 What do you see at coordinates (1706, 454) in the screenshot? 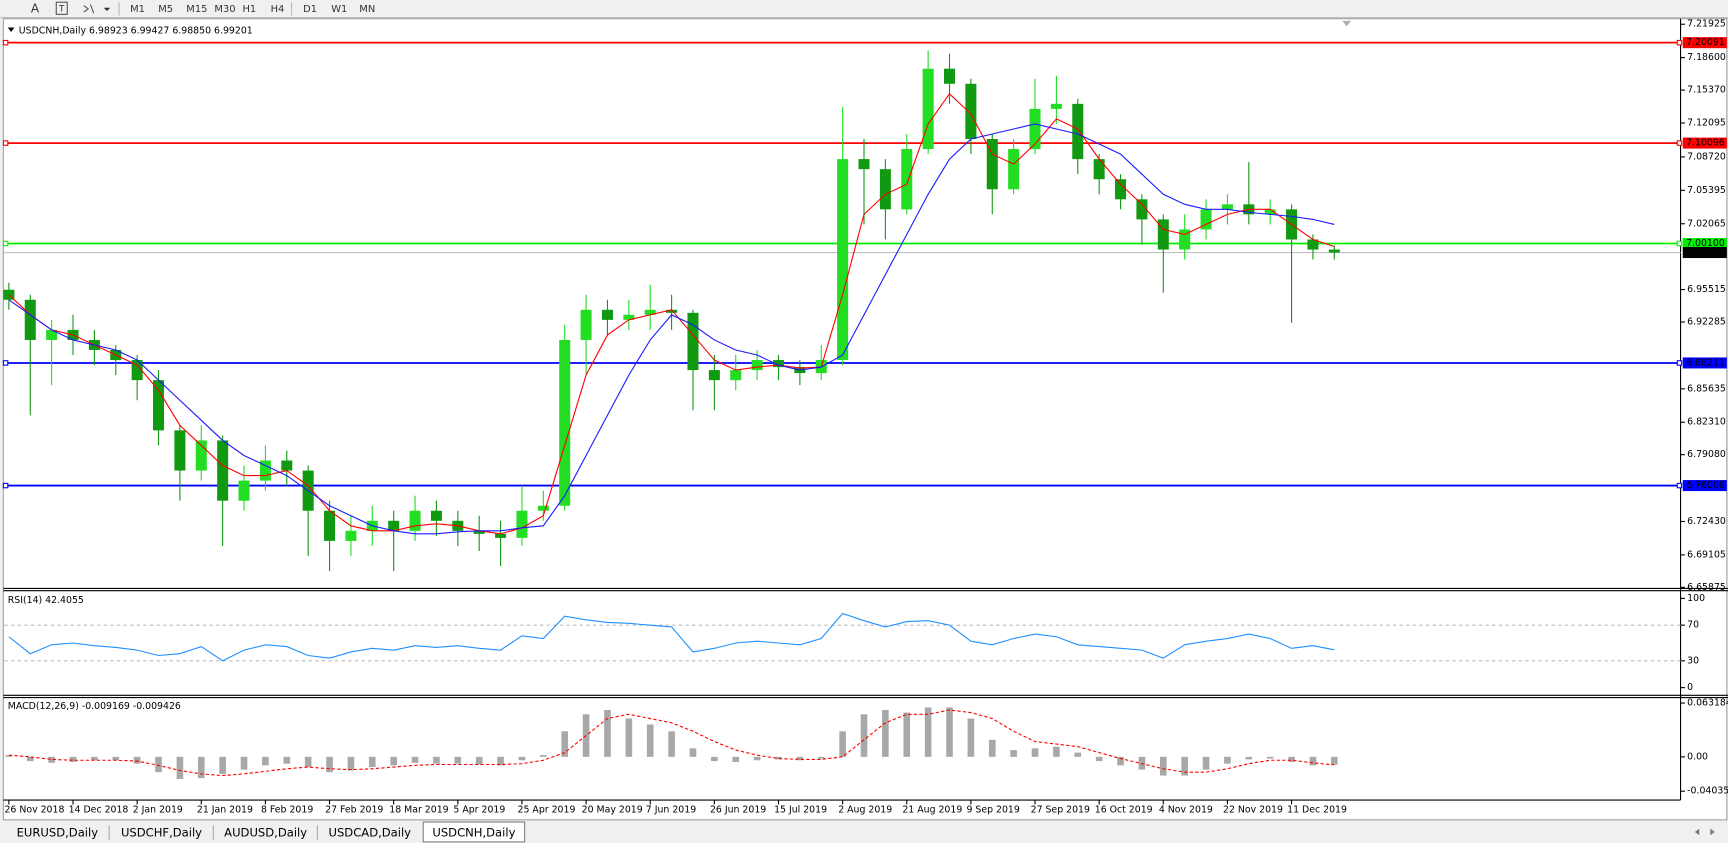
I see `y-tick-label: 6.79080` at bounding box center [1706, 454].